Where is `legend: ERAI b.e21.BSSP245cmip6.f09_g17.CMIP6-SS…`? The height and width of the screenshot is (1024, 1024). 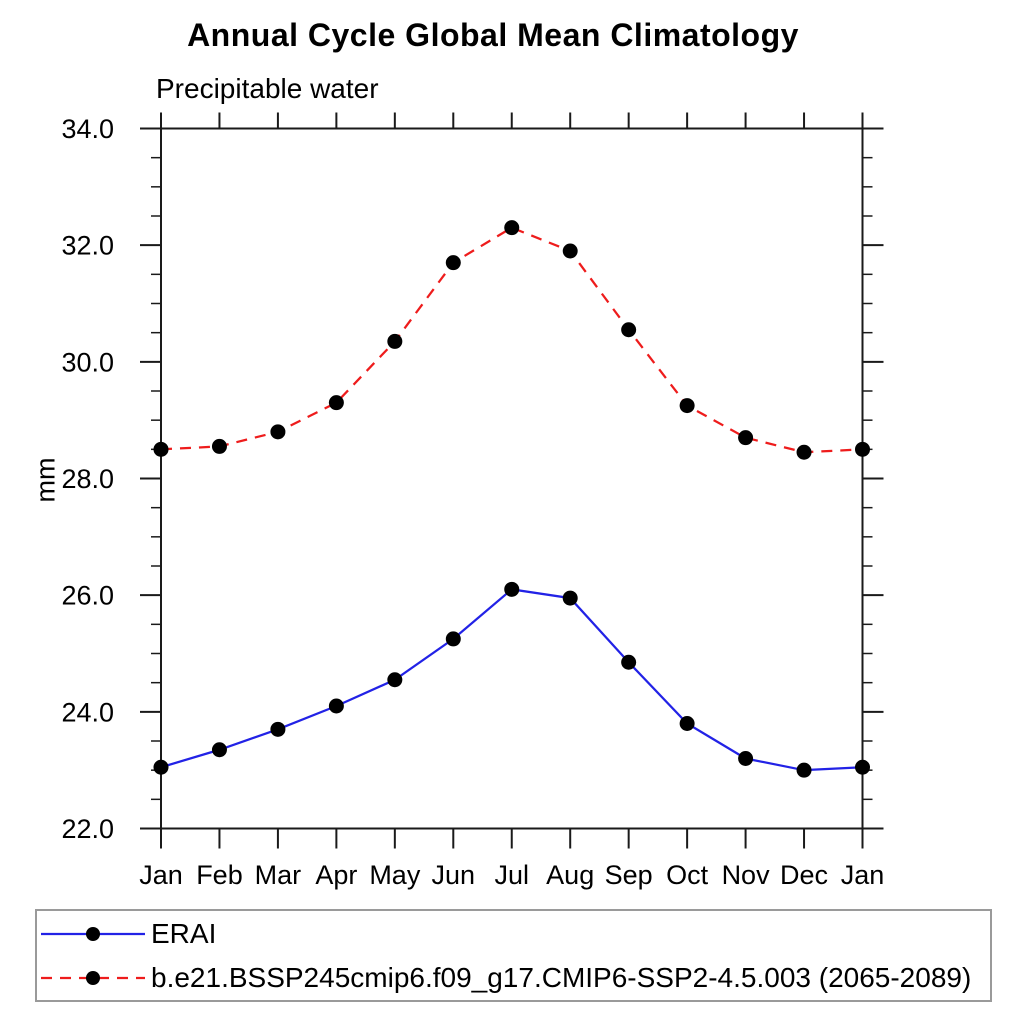
legend: ERAI b.e21.BSSP245cmip6.f09_g17.CMIP6-SS… is located at coordinates (513, 955).